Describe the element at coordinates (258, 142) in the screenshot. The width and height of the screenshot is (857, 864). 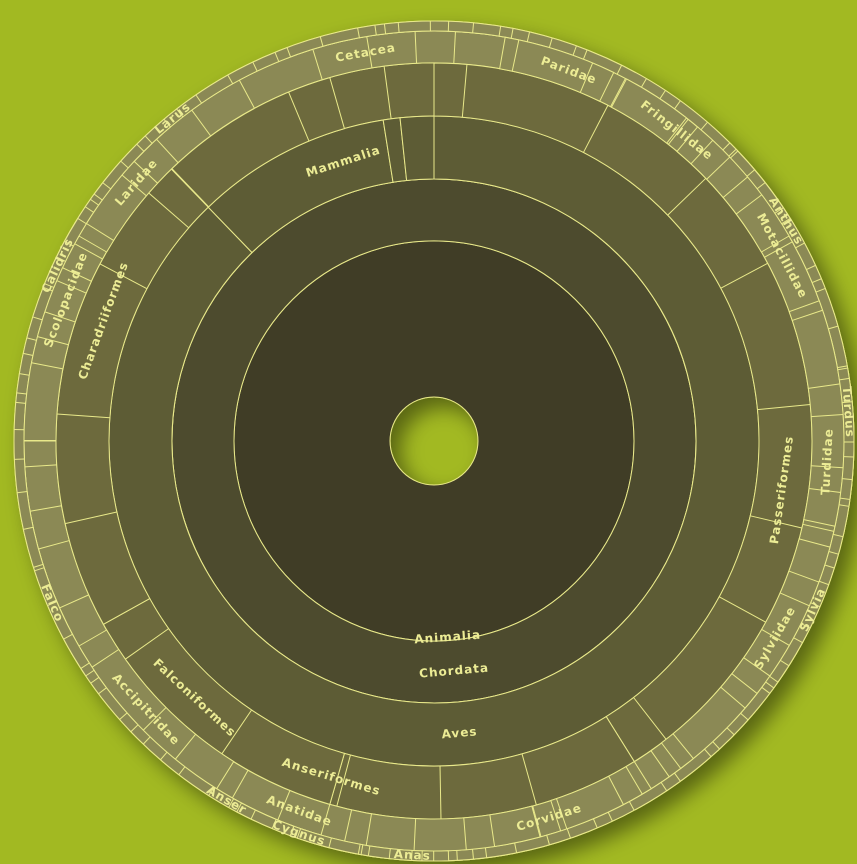
I see `segment-cetacea` at that location.